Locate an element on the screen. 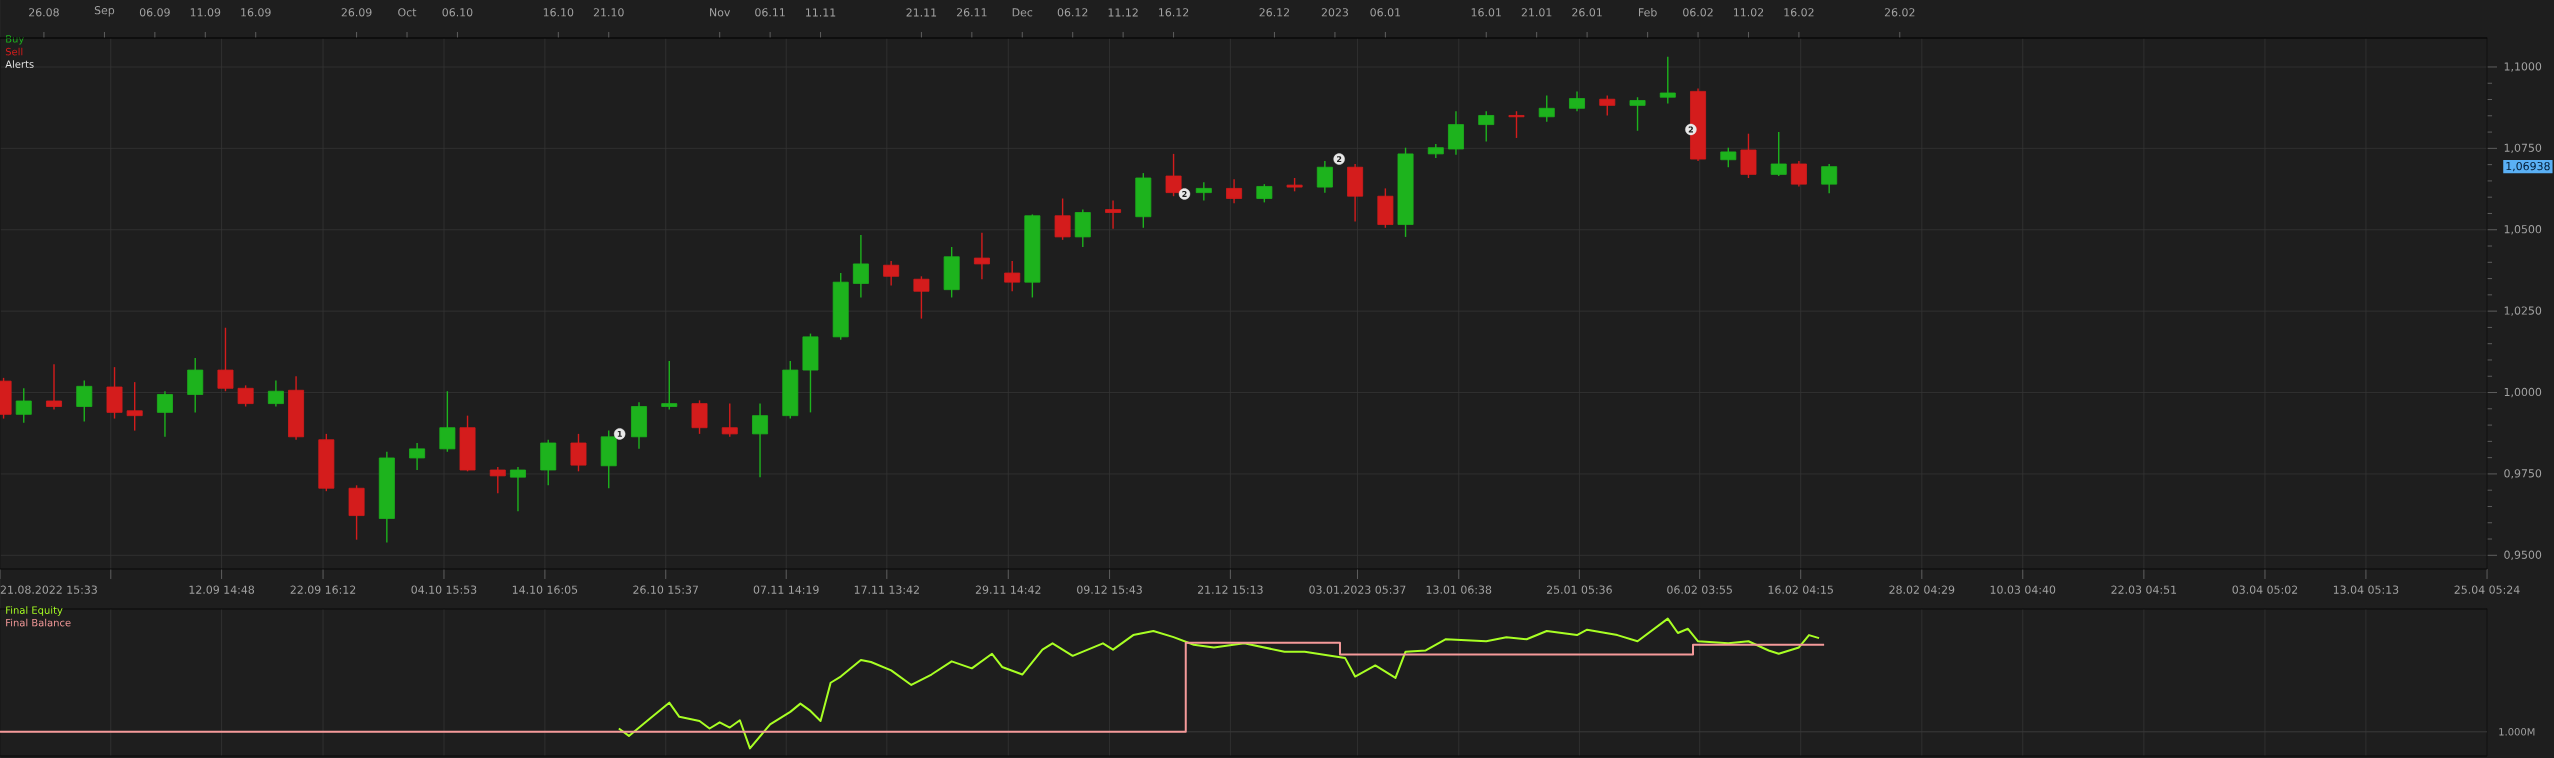  text: 1,06938 is located at coordinates (2528, 166).